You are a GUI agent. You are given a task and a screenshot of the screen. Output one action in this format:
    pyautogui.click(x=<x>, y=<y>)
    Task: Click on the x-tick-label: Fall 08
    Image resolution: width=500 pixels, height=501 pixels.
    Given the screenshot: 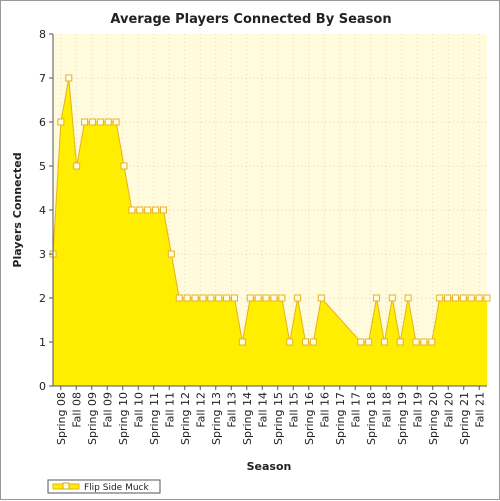 What is the action you would take?
    pyautogui.click(x=76, y=410)
    